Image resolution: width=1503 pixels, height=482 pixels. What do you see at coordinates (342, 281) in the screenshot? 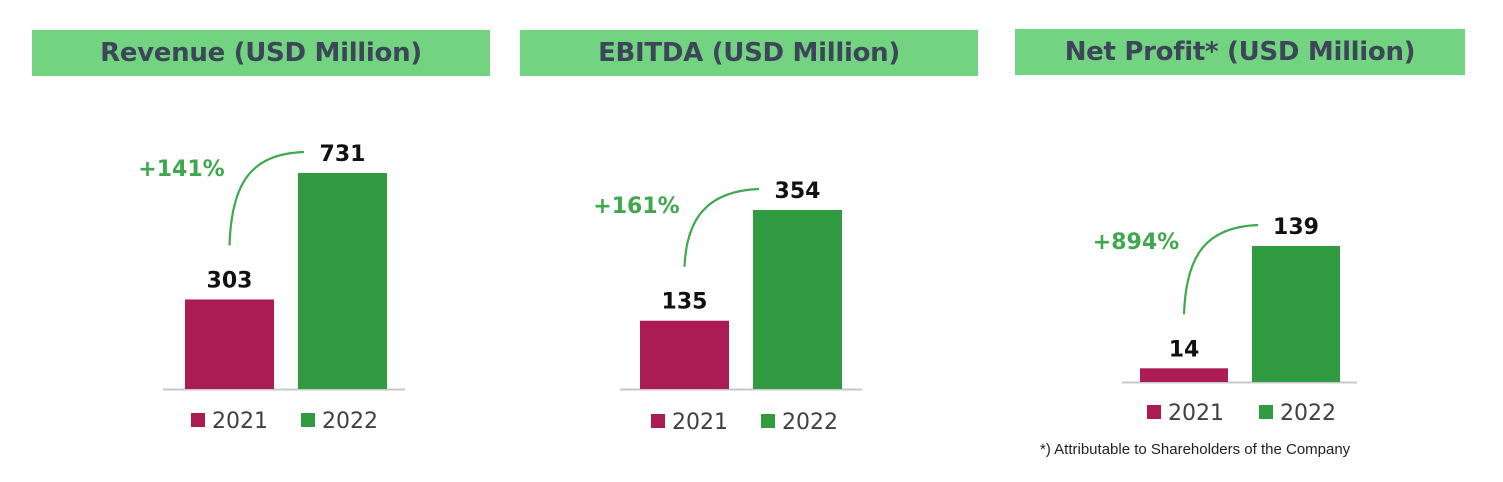
I see `revenue-bar-2022` at bounding box center [342, 281].